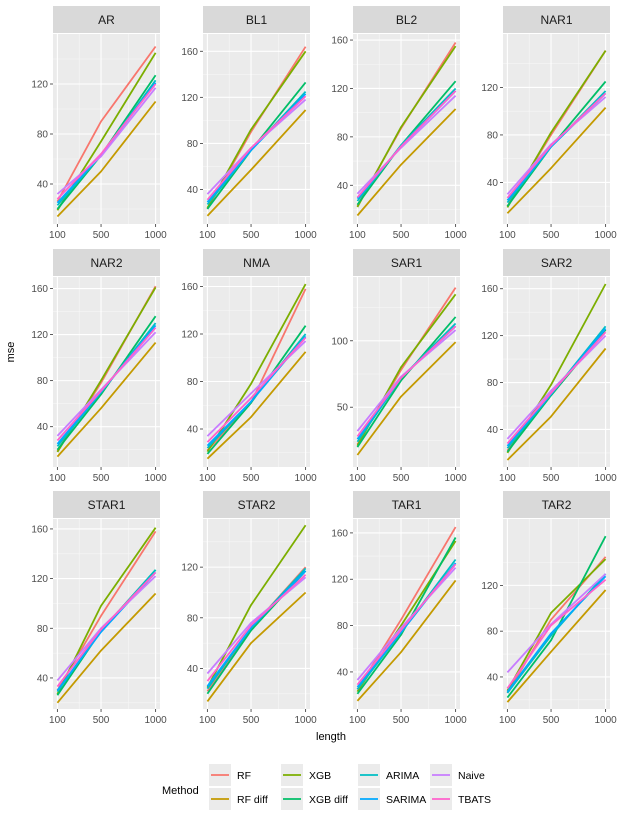 This screenshot has width=623, height=835. What do you see at coordinates (230, 775) in the screenshot?
I see `legend-entry-rf: RF` at bounding box center [230, 775].